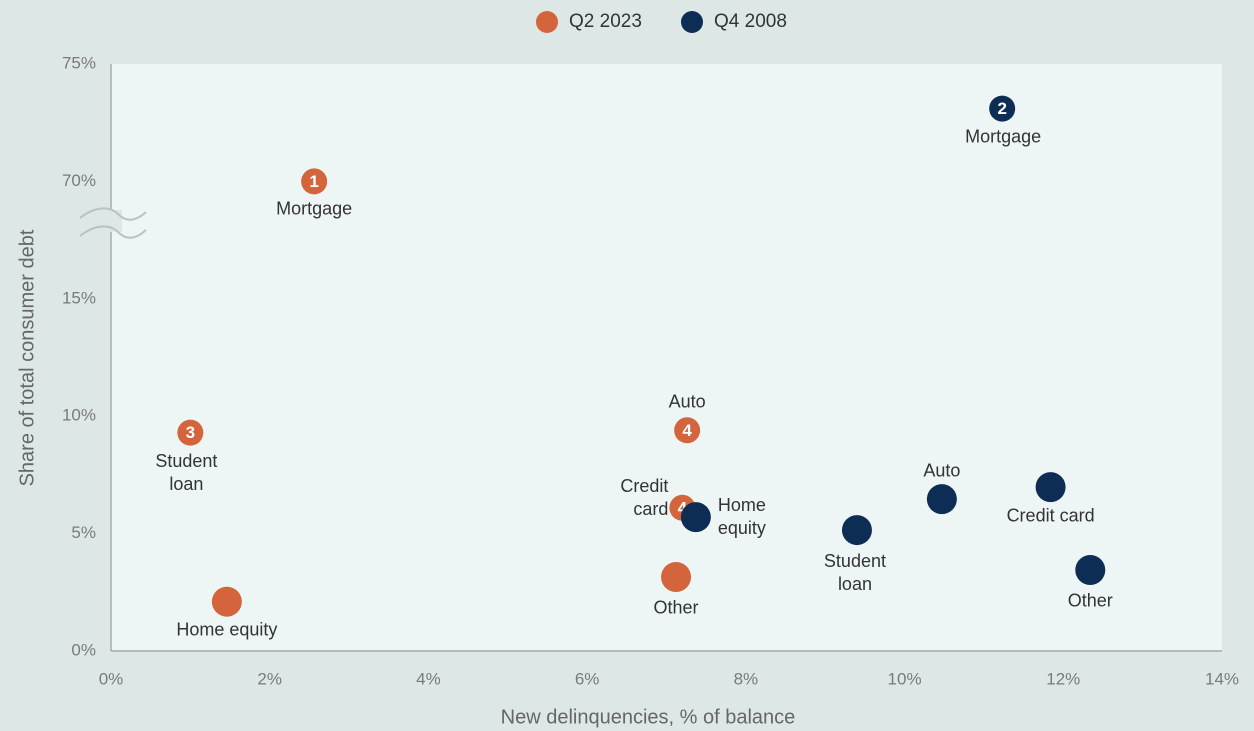 The image size is (1254, 731). What do you see at coordinates (648, 717) in the screenshot?
I see `x-axis-title: New delinquencies, % of balance` at bounding box center [648, 717].